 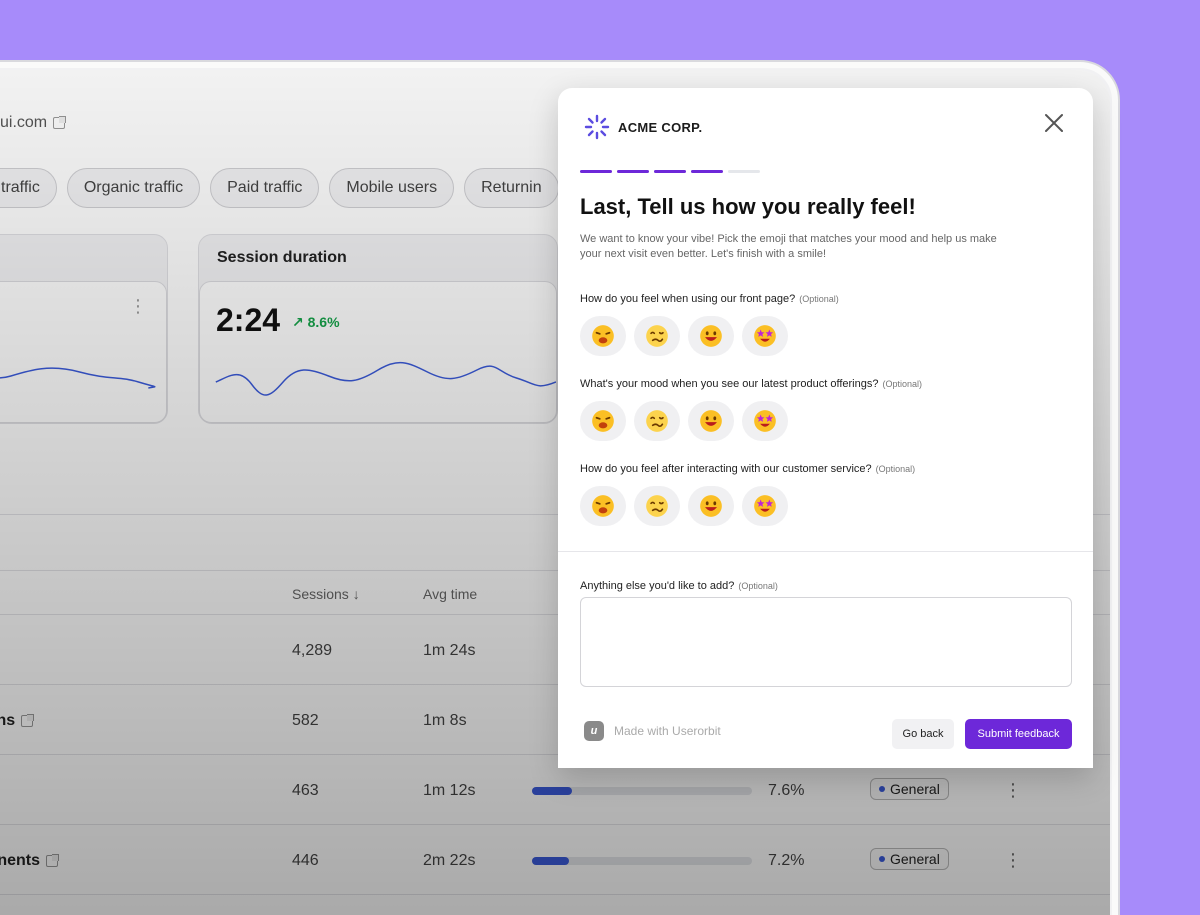 I want to click on site-url: ui.com, so click(x=33, y=123).